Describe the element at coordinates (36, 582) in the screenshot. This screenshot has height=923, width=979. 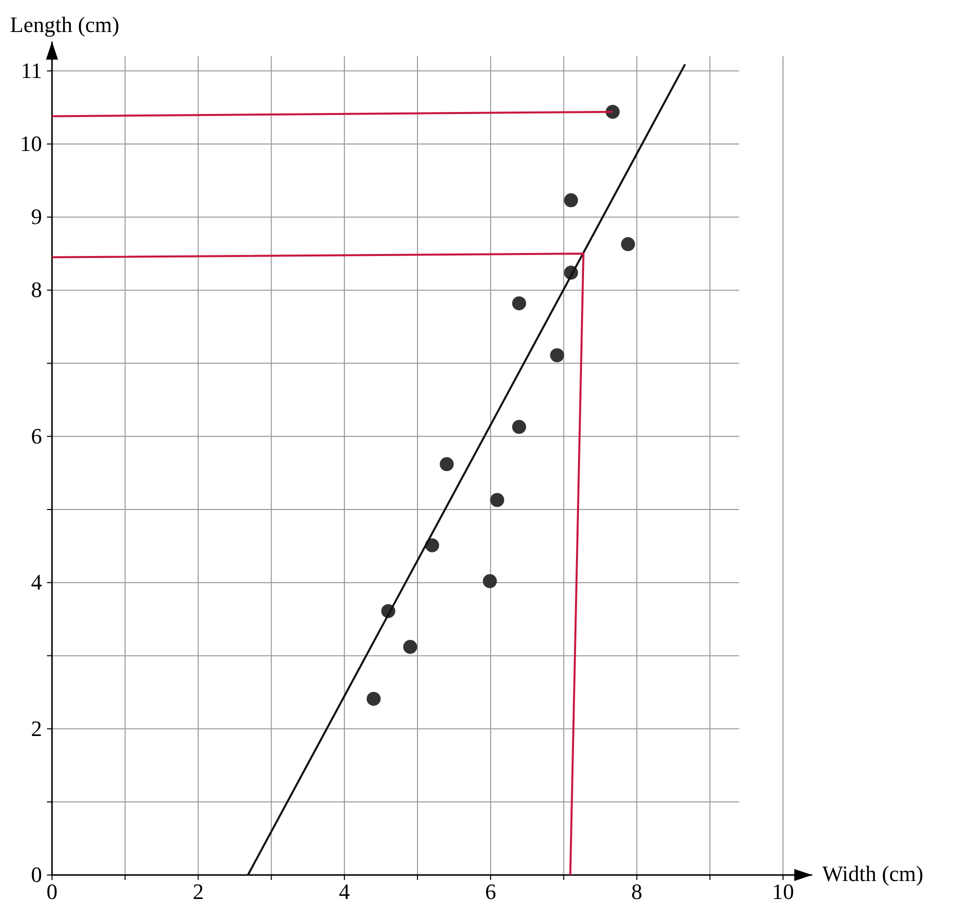
I see `y-tick-label: 4` at that location.